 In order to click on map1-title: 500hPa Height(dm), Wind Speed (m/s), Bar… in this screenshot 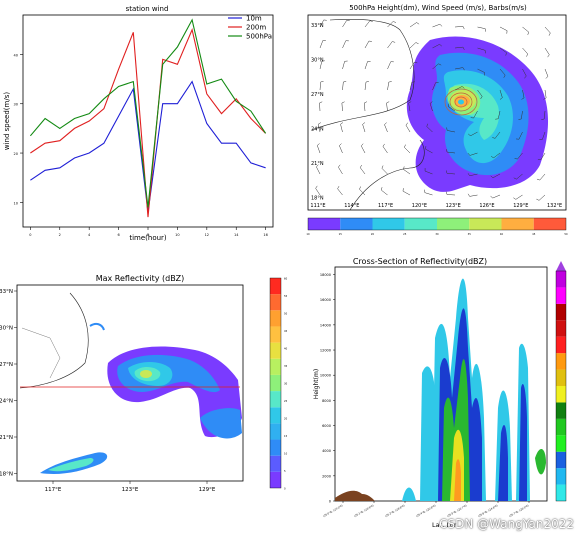, I will do `click(438, 8)`.